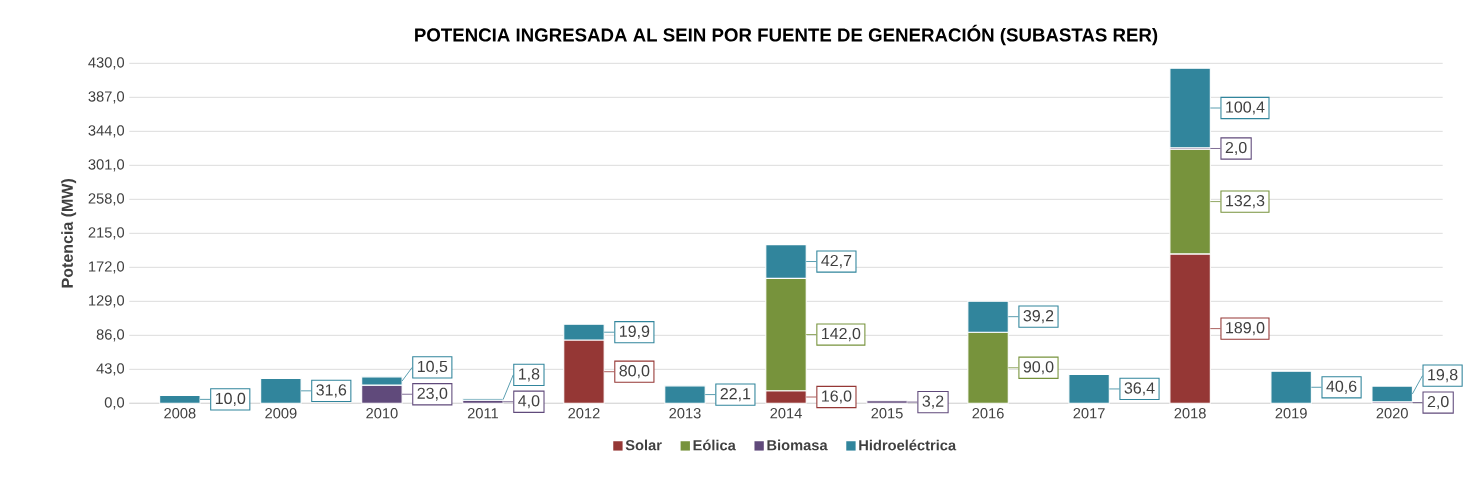  I want to click on legend-label: Biomasa, so click(797, 445).